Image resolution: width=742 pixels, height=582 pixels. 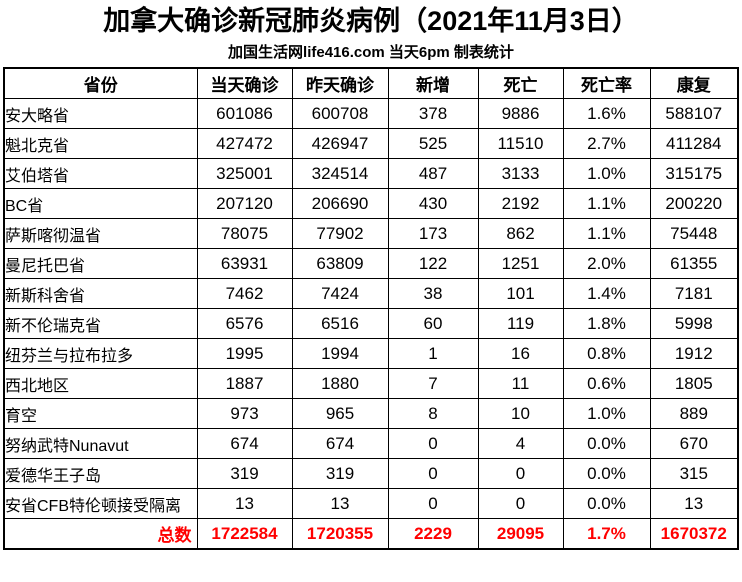 What do you see at coordinates (694, 534) in the screenshot?
I see `total-value-cell: 1670372` at bounding box center [694, 534].